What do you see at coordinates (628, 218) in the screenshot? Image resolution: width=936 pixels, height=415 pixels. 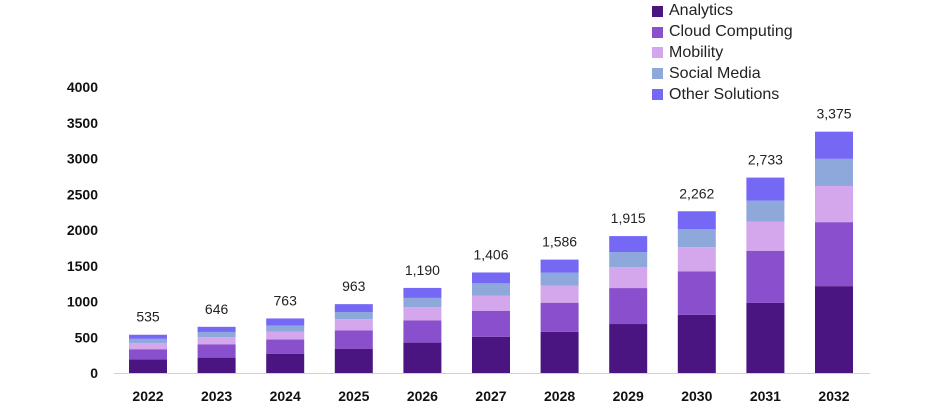 I see `total-data-label: 1,915` at bounding box center [628, 218].